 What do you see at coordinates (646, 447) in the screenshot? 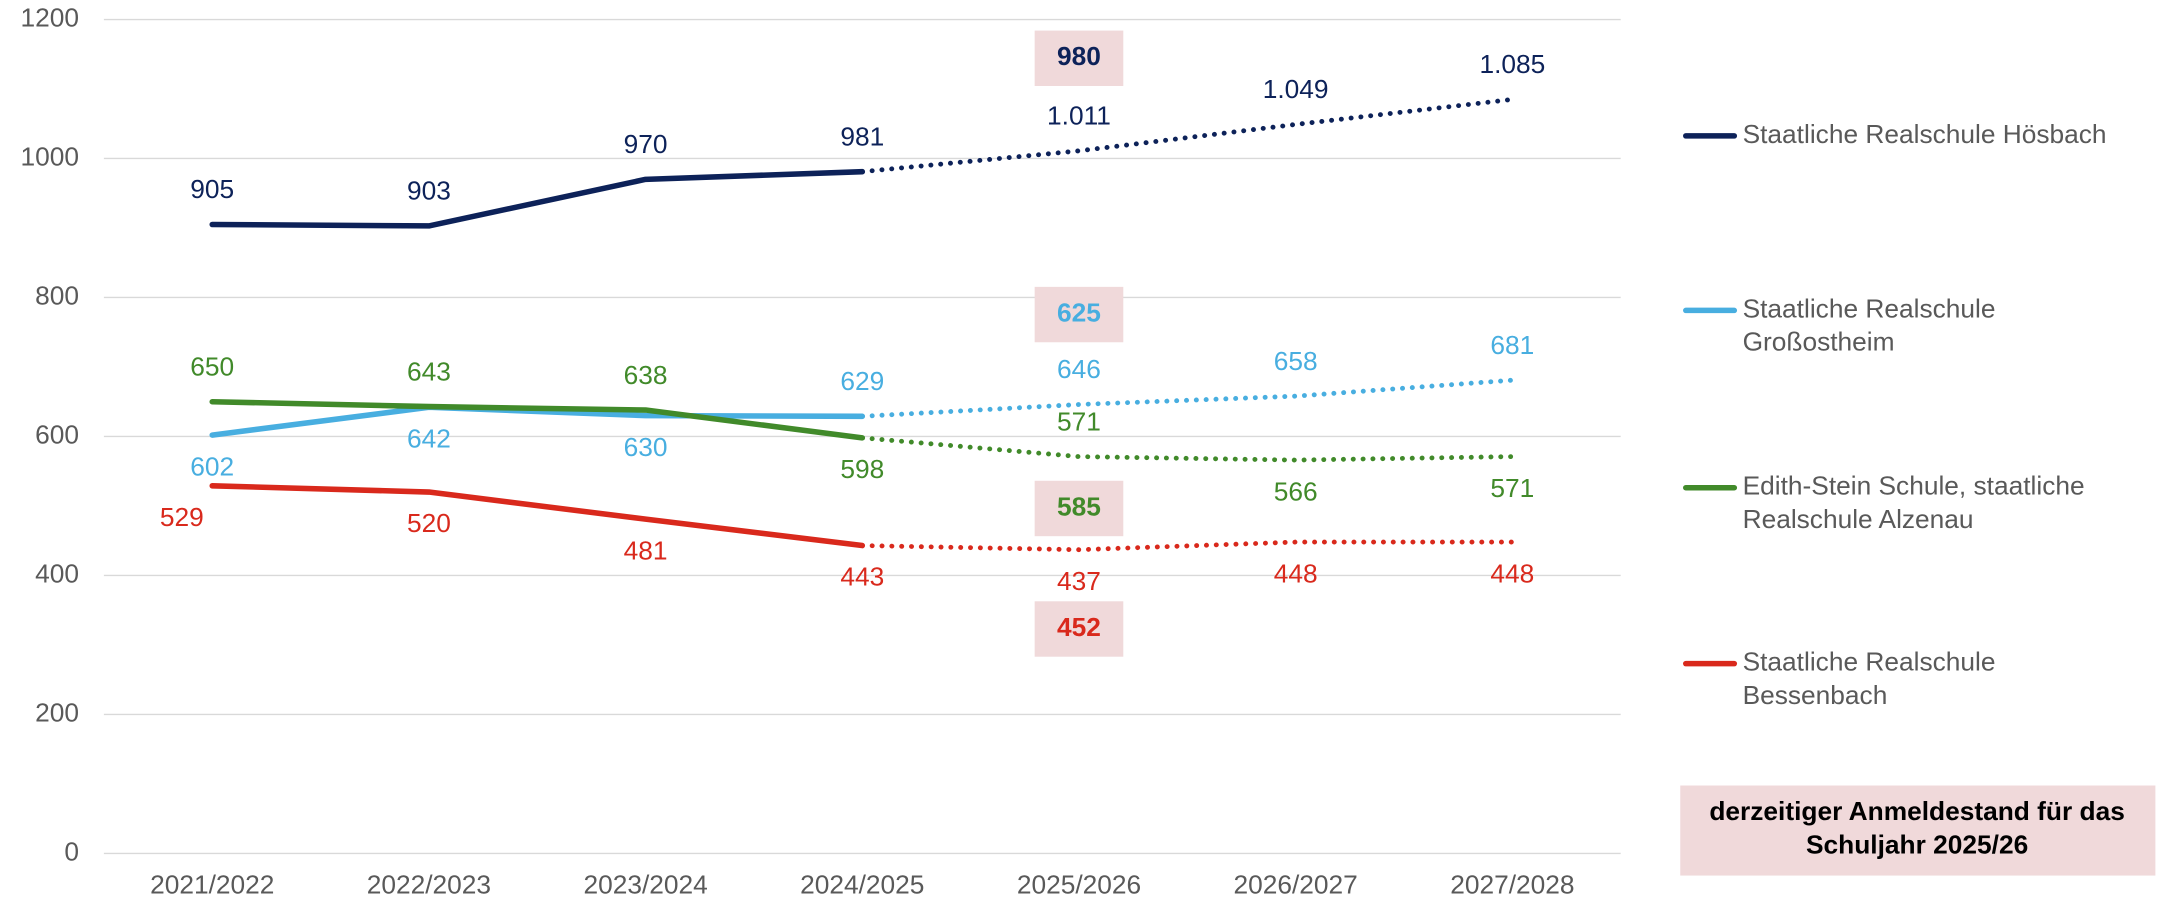
I see `data-label: 630` at bounding box center [646, 447].